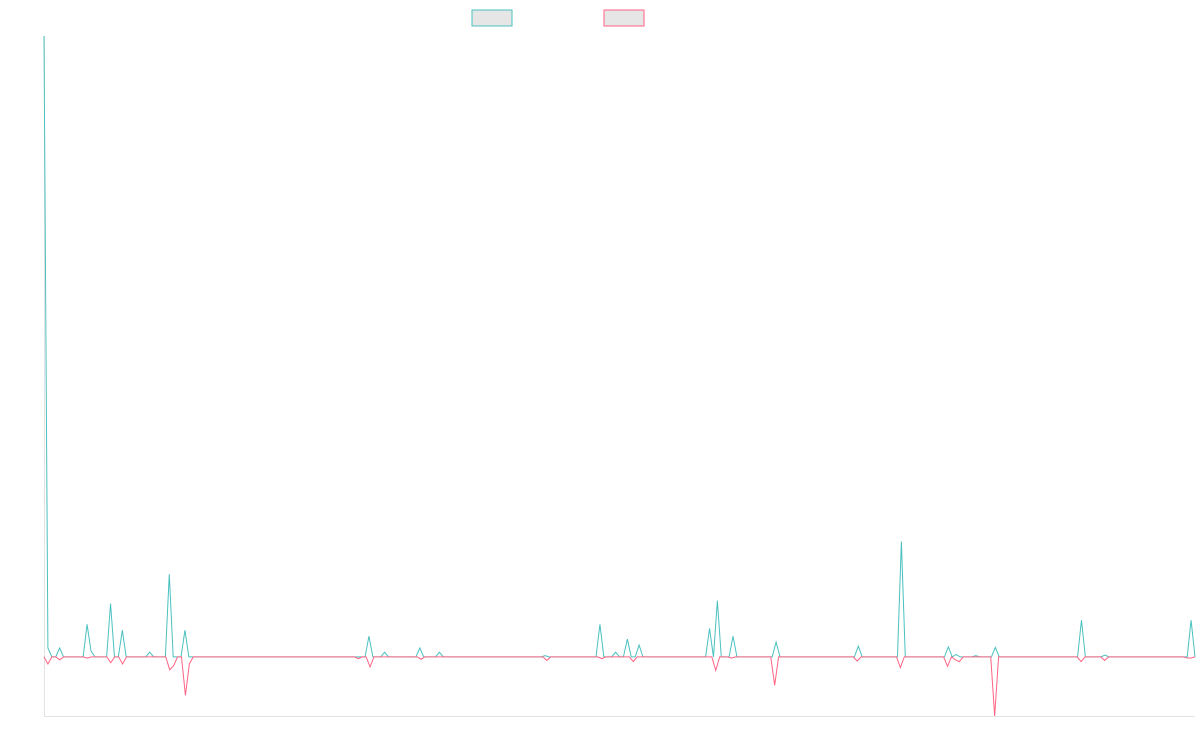  Describe the element at coordinates (558, 18) in the screenshot. I see `legend` at that location.